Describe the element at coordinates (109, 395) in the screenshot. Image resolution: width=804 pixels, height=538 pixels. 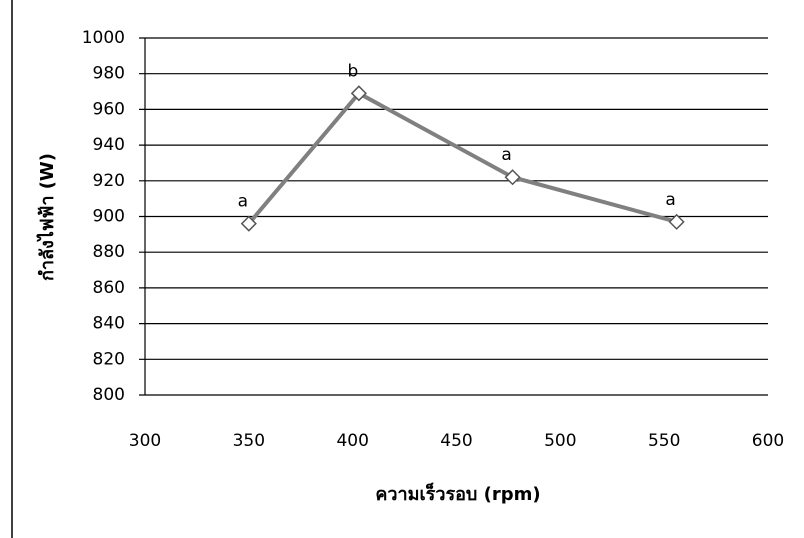
I see `y-tick-label: 800` at that location.